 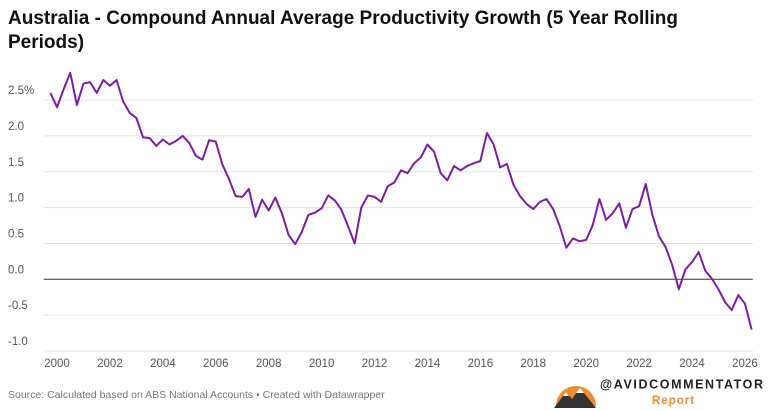 What do you see at coordinates (586, 364) in the screenshot?
I see `x-tick-label: 2020` at bounding box center [586, 364].